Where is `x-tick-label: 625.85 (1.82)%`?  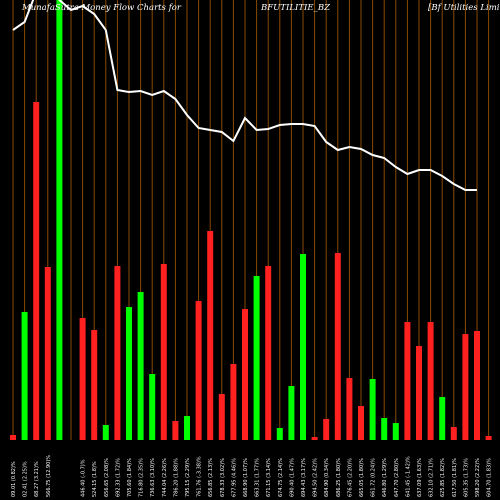 x-tick-label: 625.85 (1.82)% is located at coordinates (443, 477).